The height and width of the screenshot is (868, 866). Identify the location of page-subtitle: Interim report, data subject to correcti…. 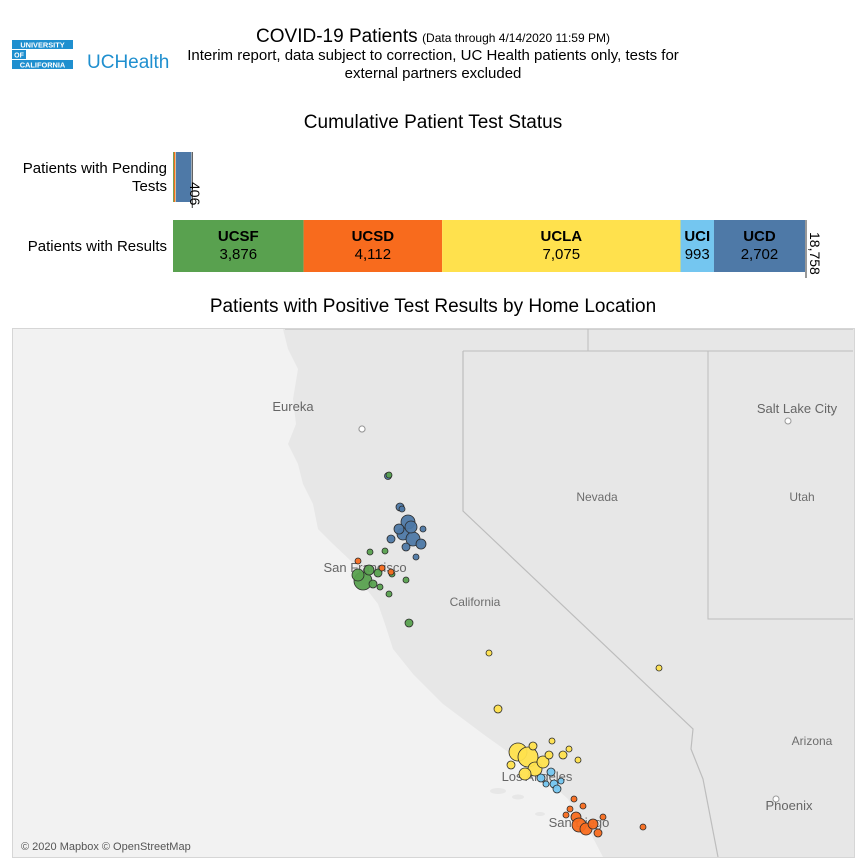
(433, 64).